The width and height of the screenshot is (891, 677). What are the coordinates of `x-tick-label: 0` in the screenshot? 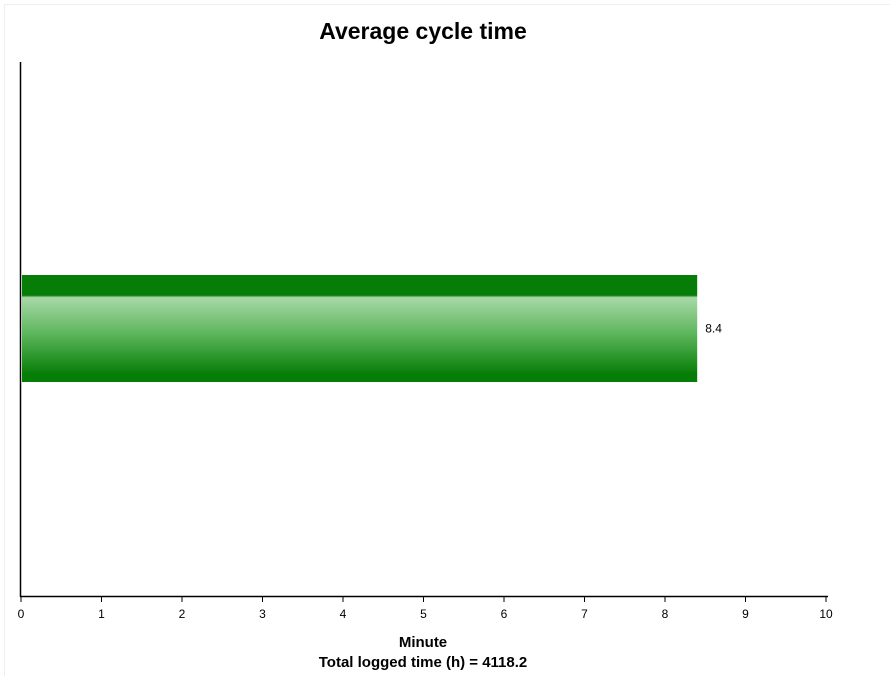 It's located at (21, 614).